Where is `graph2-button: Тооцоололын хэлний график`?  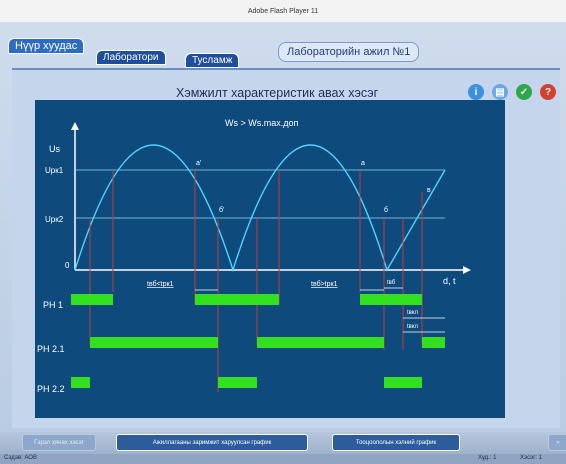
graph2-button: Тооцоололын хэлний график is located at coordinates (396, 442).